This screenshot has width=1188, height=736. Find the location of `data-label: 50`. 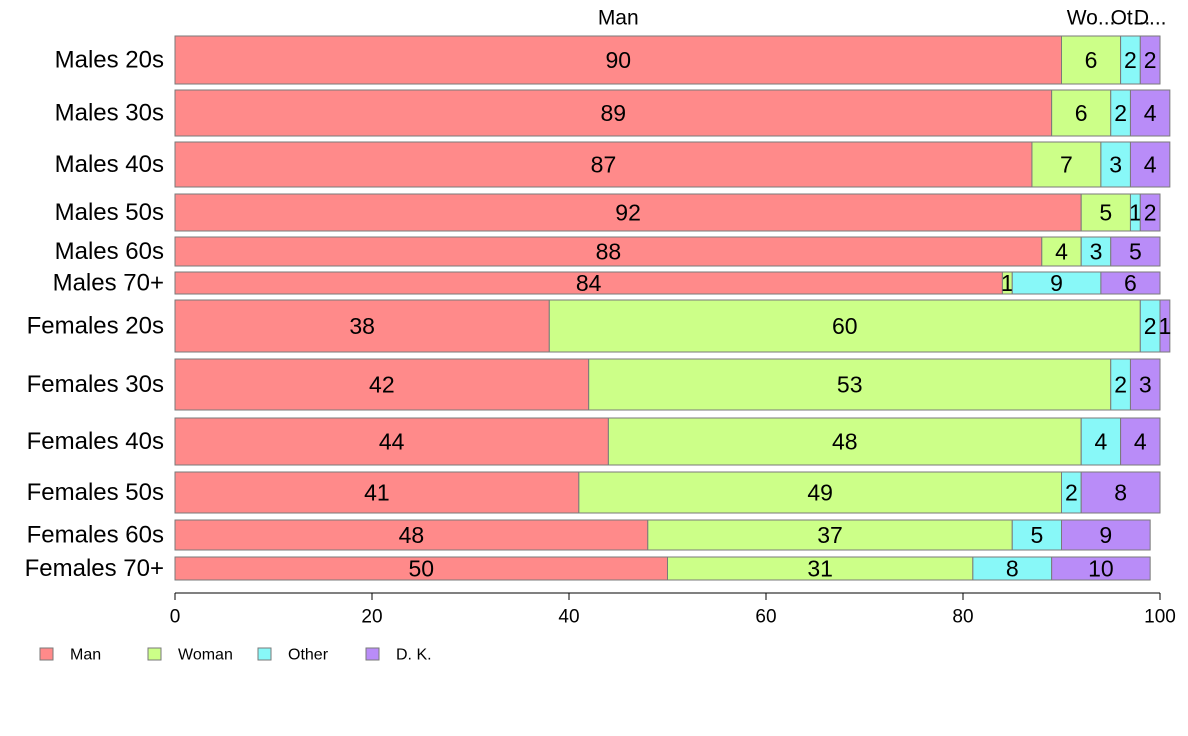

data-label: 50 is located at coordinates (421, 569).